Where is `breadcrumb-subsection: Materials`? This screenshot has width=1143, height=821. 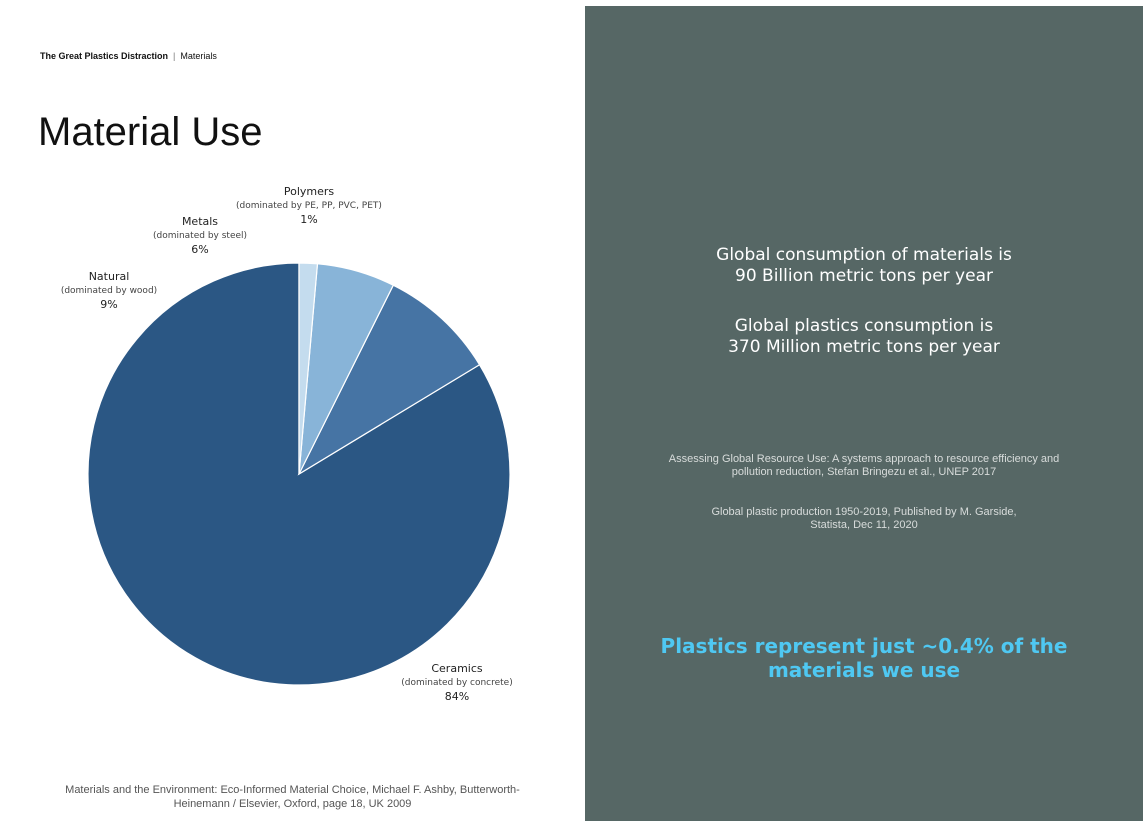 breadcrumb-subsection: Materials is located at coordinates (198, 56).